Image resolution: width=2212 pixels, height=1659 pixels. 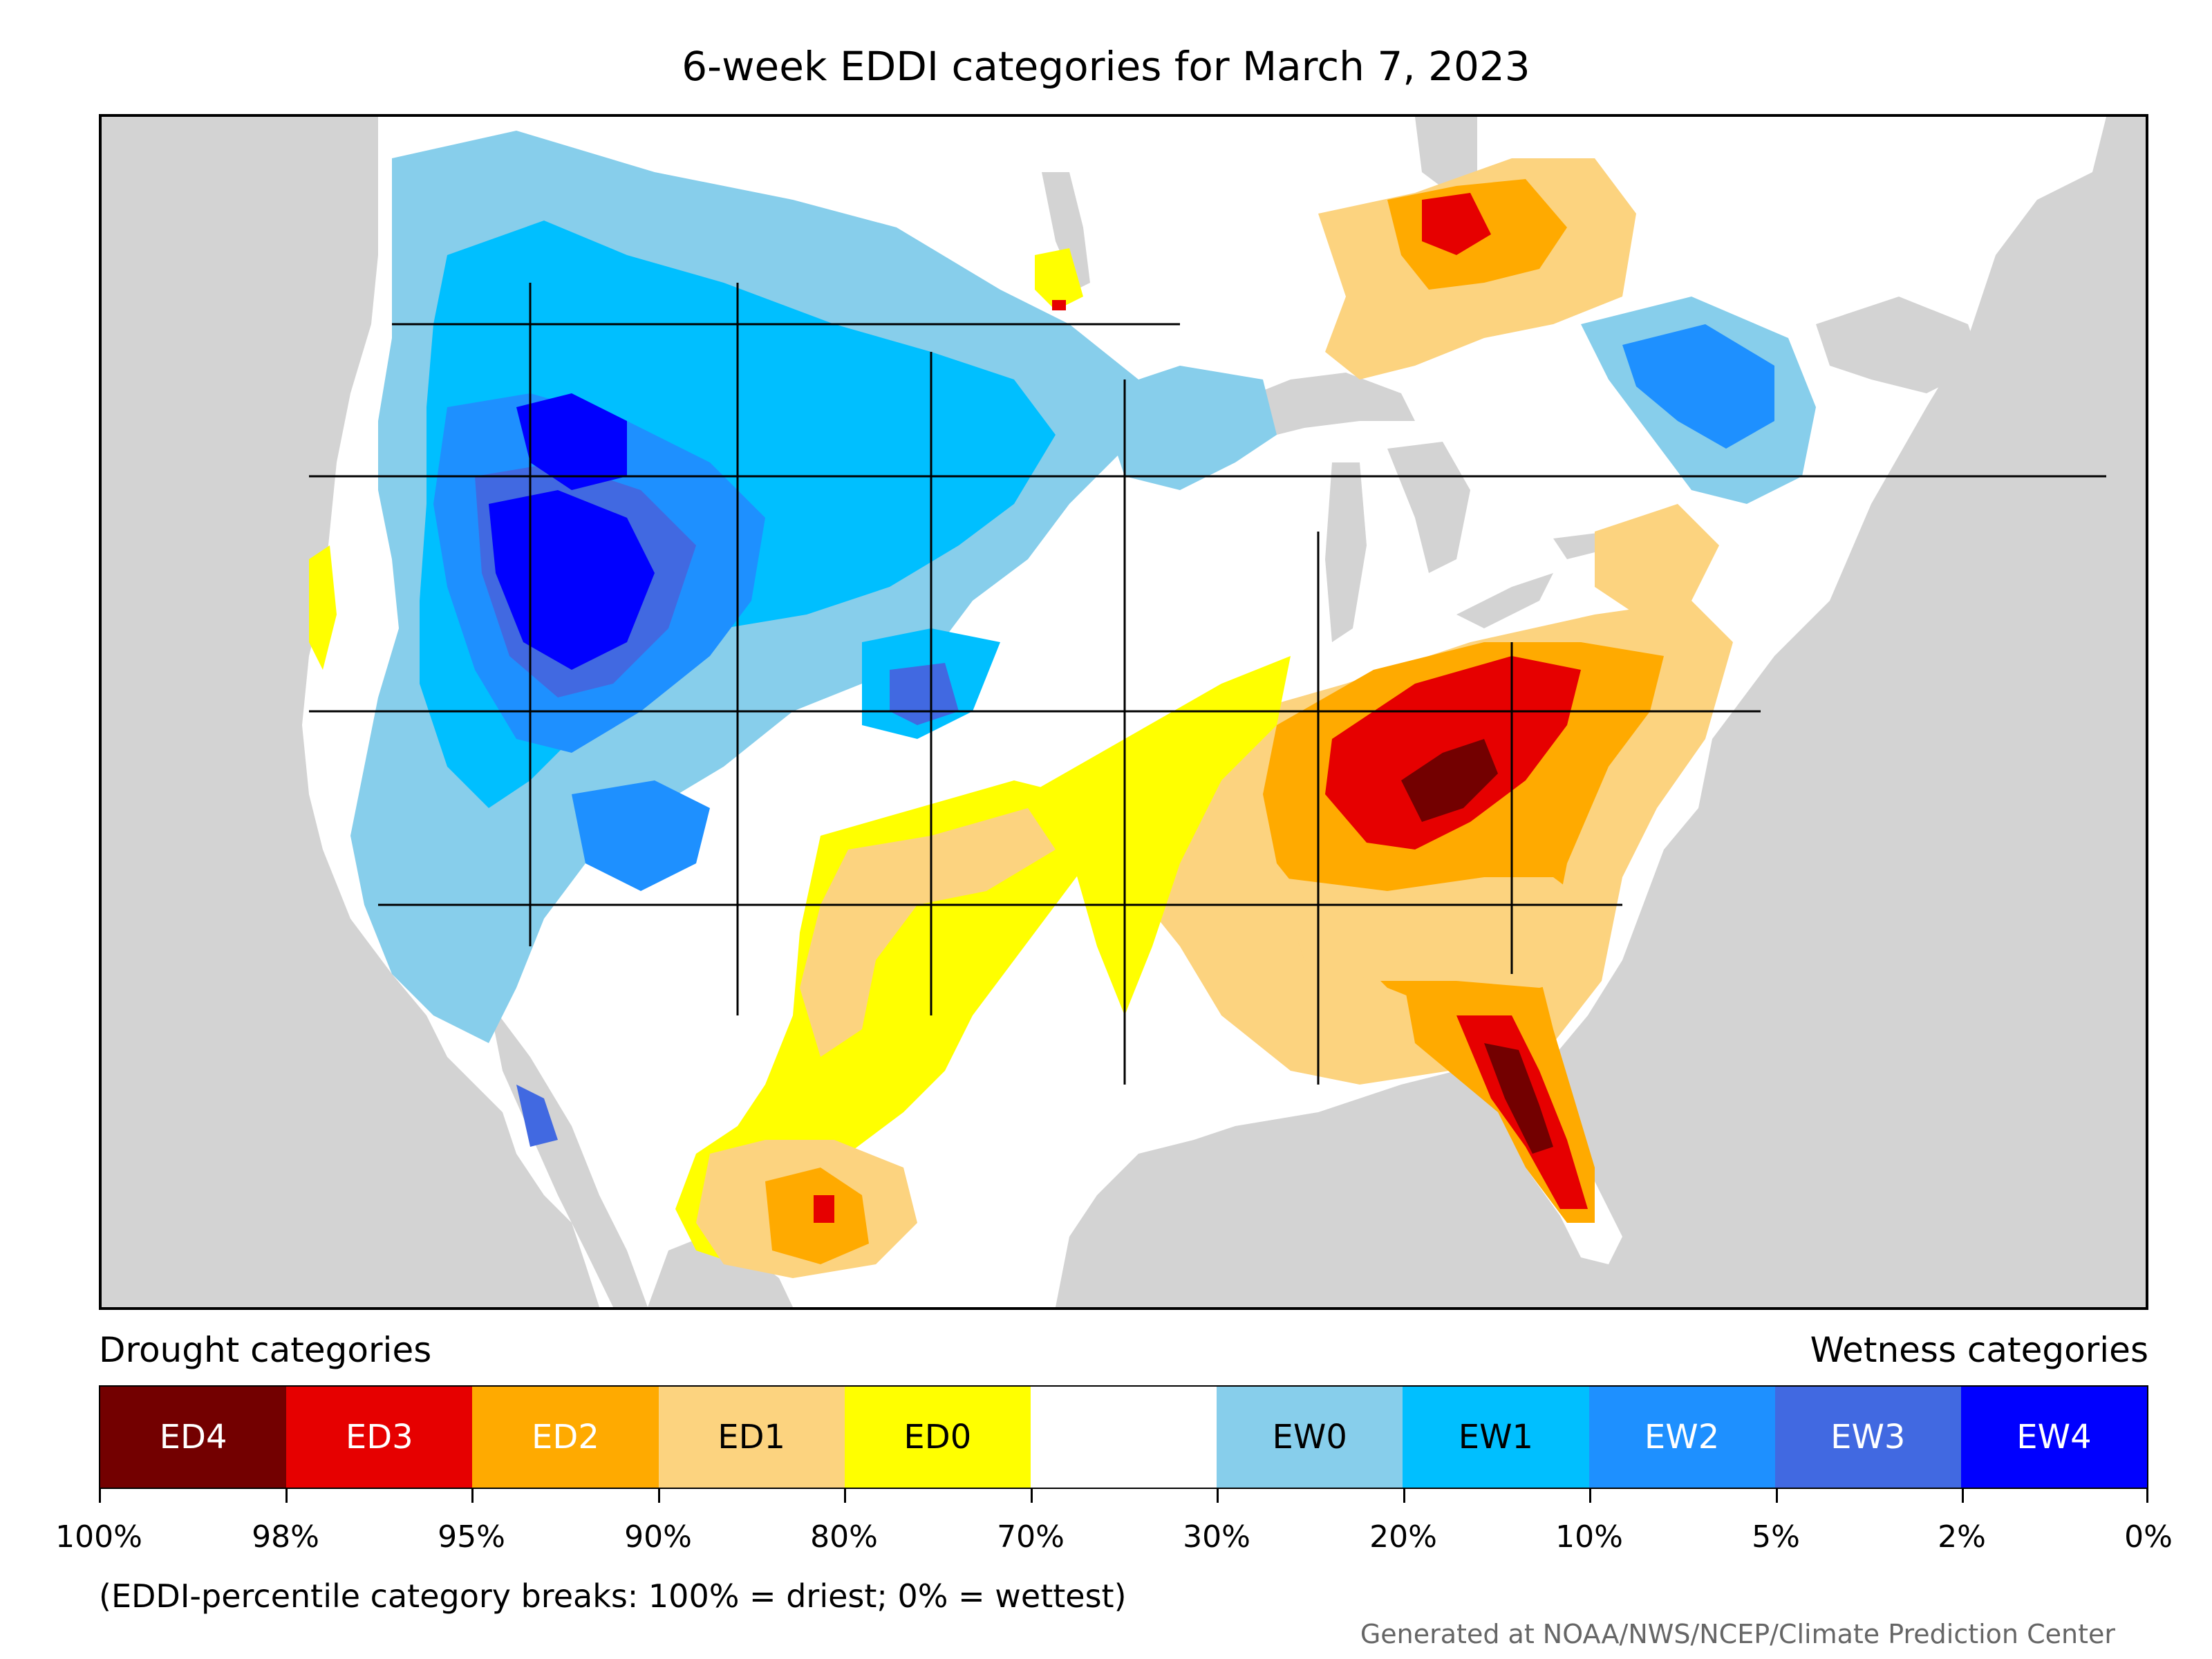 What do you see at coordinates (1868, 1437) in the screenshot?
I see `colorbar-segment-ew3: EW3` at bounding box center [1868, 1437].